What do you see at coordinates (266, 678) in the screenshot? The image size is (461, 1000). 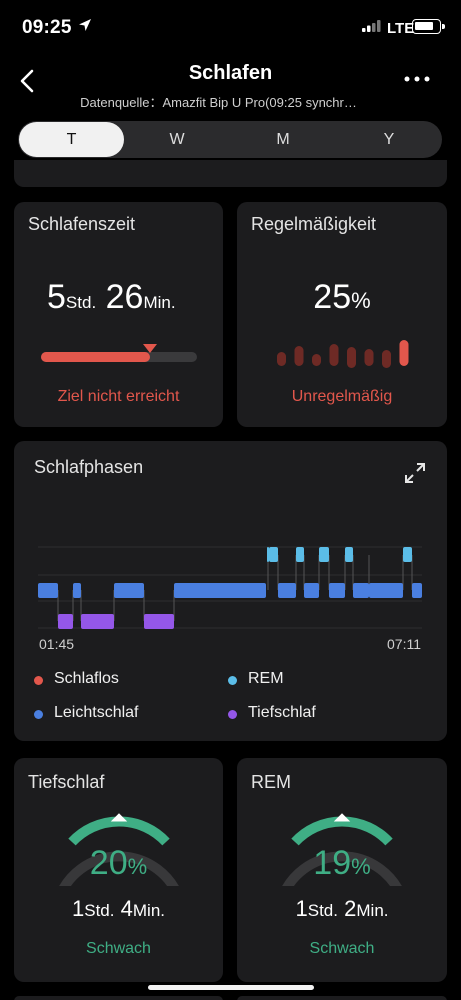 I see `legend-rem: REM` at bounding box center [266, 678].